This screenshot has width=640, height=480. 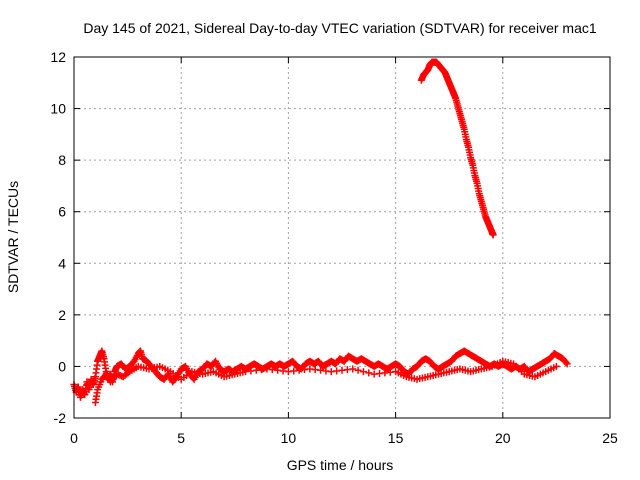 I want to click on y-tick-label: 6, so click(x=62, y=212).